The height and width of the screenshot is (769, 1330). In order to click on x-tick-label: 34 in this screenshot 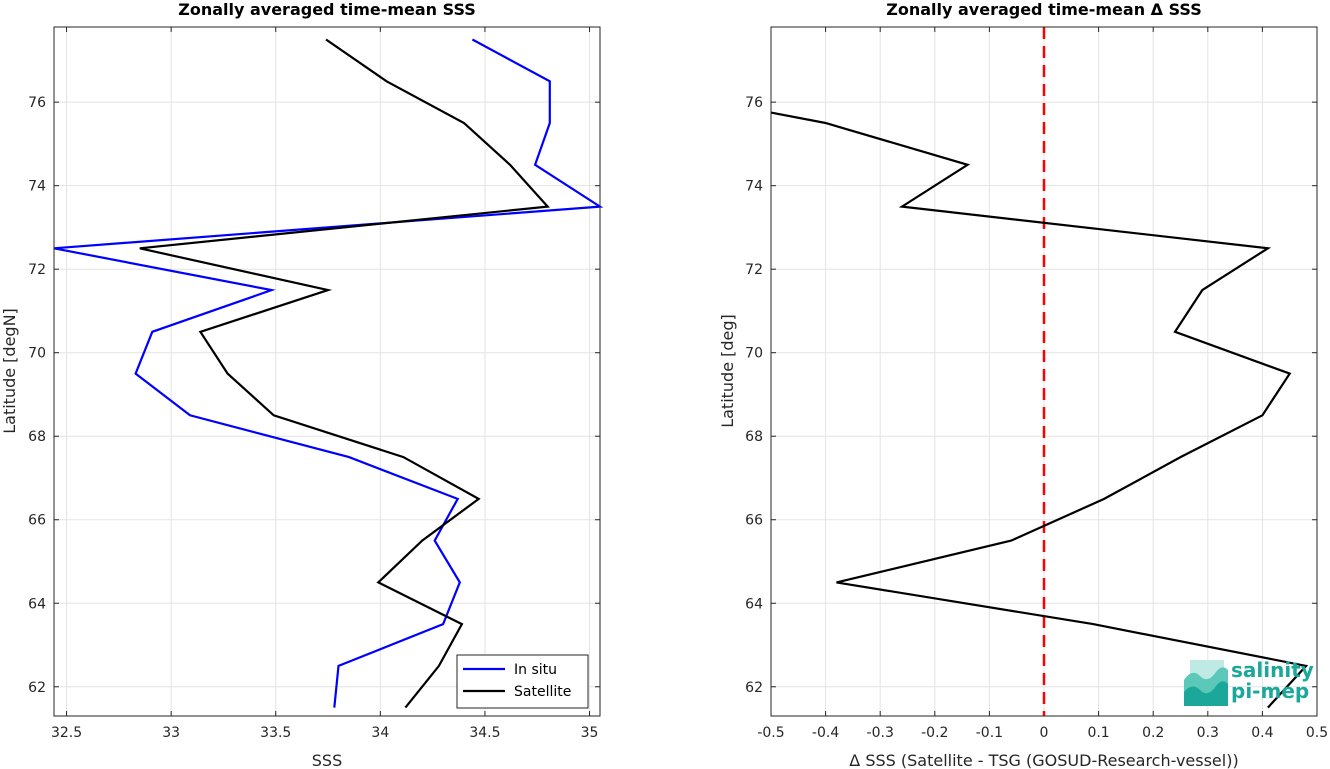, I will do `click(380, 733)`.